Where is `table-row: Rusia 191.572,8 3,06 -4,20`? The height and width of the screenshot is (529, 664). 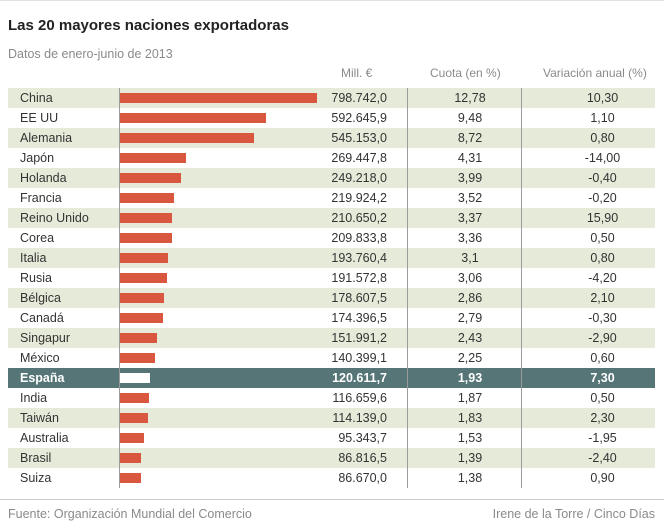
table-row: Rusia 191.572,8 3,06 -4,20 is located at coordinates (331, 278).